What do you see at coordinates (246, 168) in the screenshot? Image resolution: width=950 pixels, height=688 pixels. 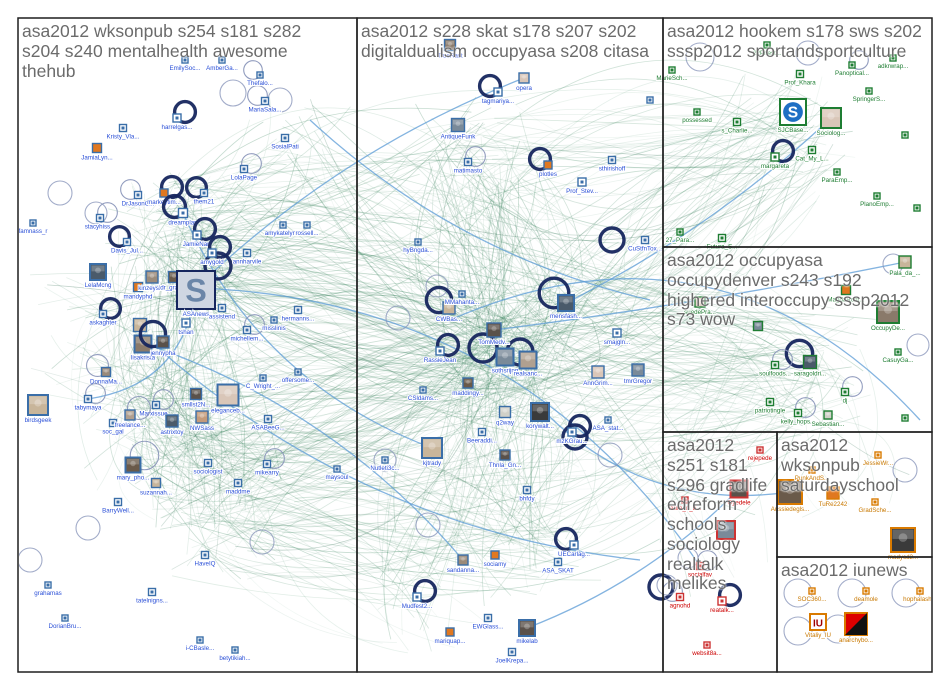 I see `graph-node: LolaPage` at bounding box center [246, 168].